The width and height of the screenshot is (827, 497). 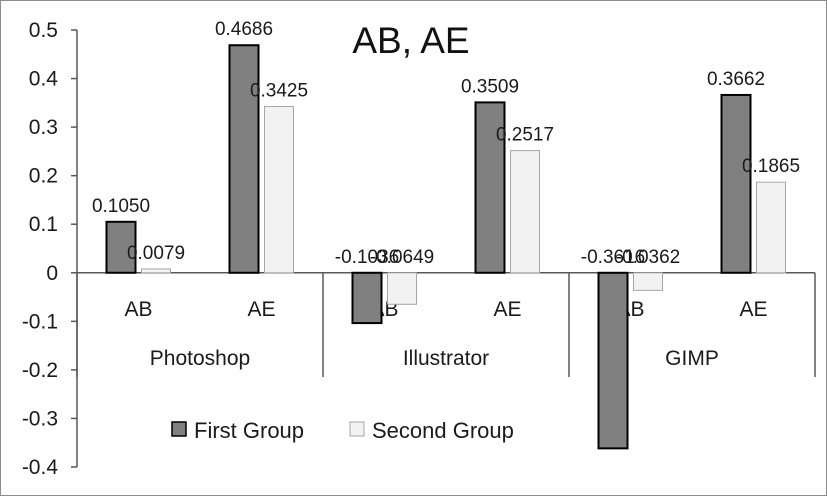 I want to click on data-label: 0.3662, so click(x=736, y=79).